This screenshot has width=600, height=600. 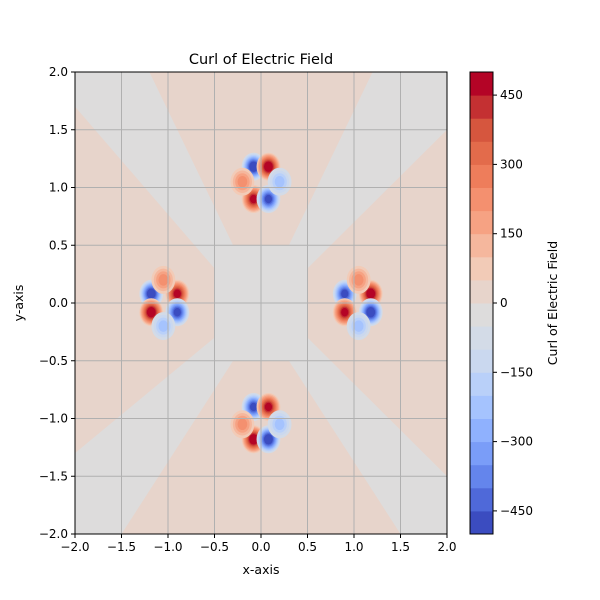 What do you see at coordinates (400, 547) in the screenshot?
I see `x-tick-label: 1.5` at bounding box center [400, 547].